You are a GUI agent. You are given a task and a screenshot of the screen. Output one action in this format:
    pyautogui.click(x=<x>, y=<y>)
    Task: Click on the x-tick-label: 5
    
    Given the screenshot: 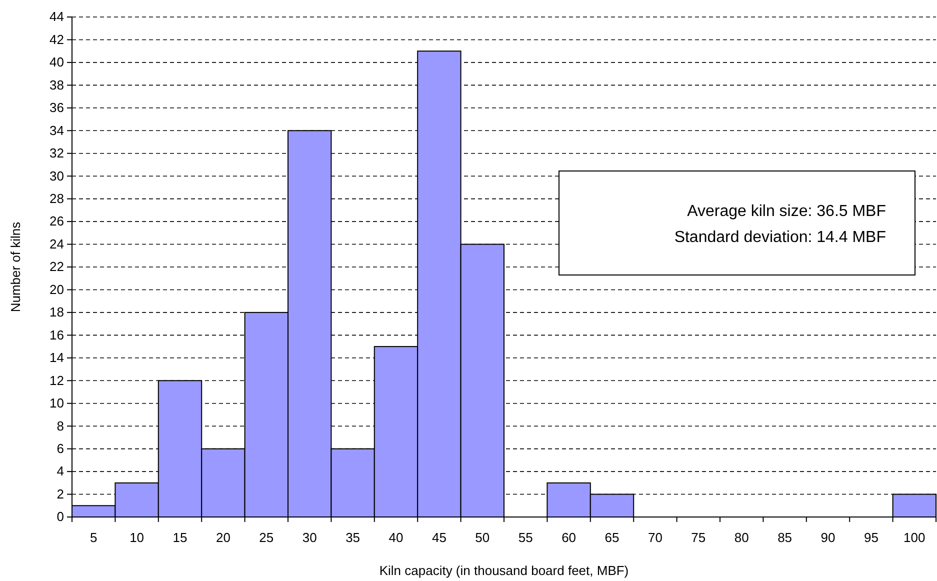 What is the action you would take?
    pyautogui.click(x=94, y=538)
    